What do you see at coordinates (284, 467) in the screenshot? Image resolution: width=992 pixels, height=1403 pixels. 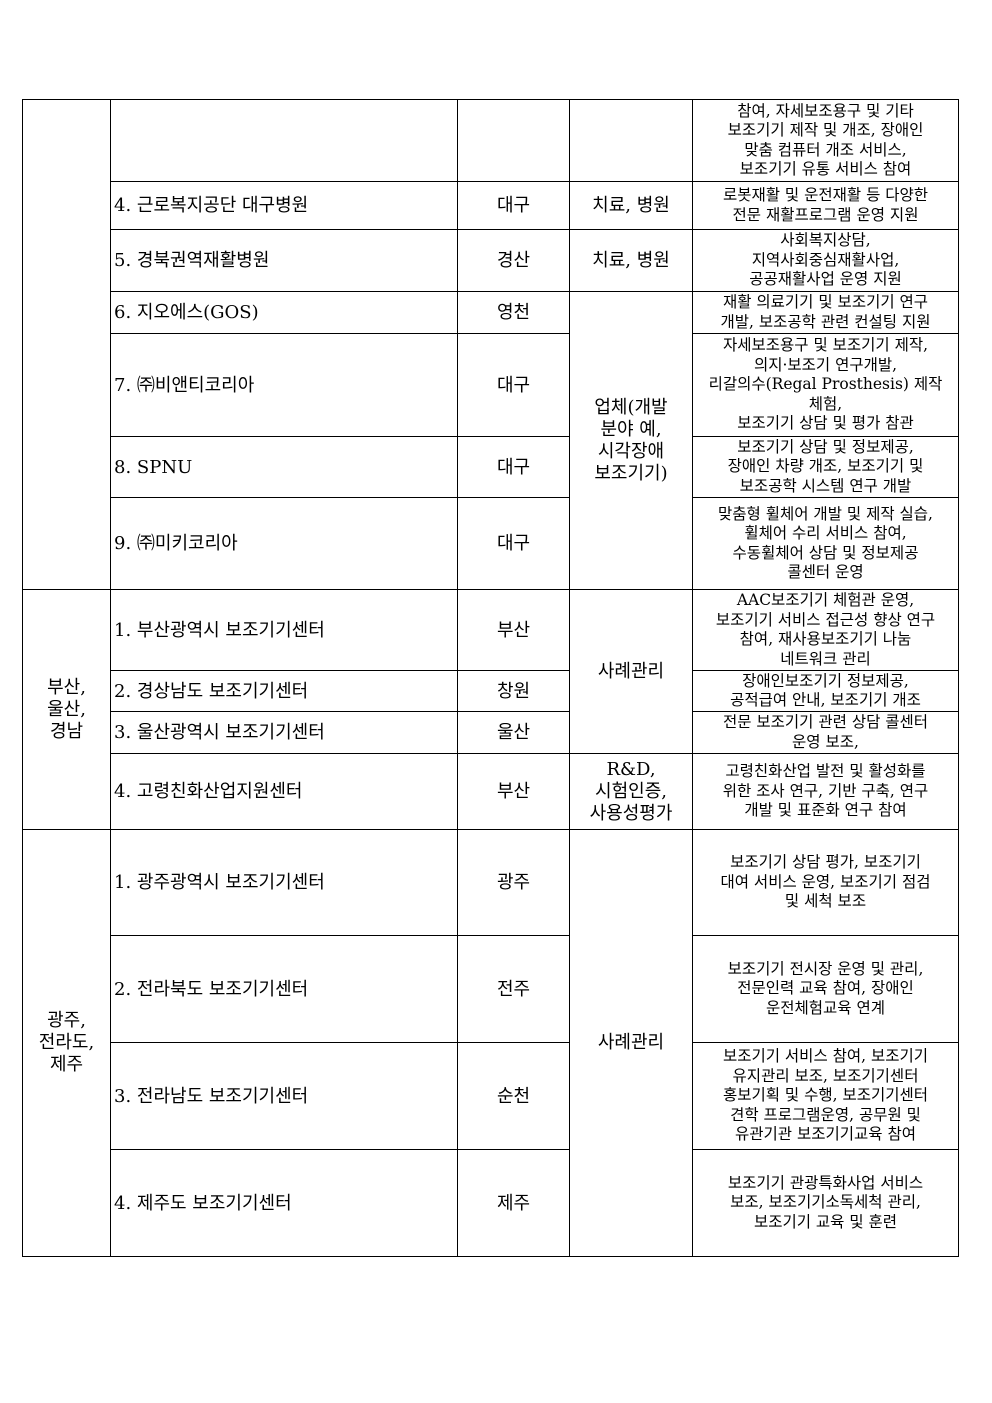 I see `institution-name: 8. SPNU` at bounding box center [284, 467].